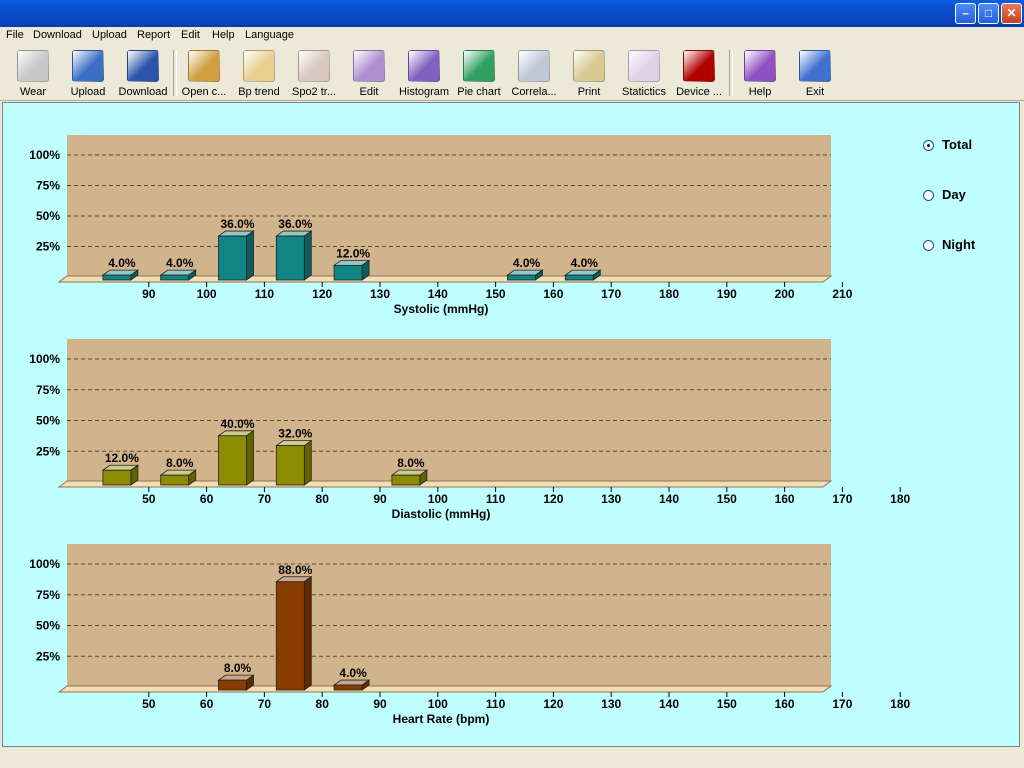 Image resolution: width=1024 pixels, height=768 pixels. Describe the element at coordinates (1011, 13) in the screenshot. I see `close-button: ✕` at that location.